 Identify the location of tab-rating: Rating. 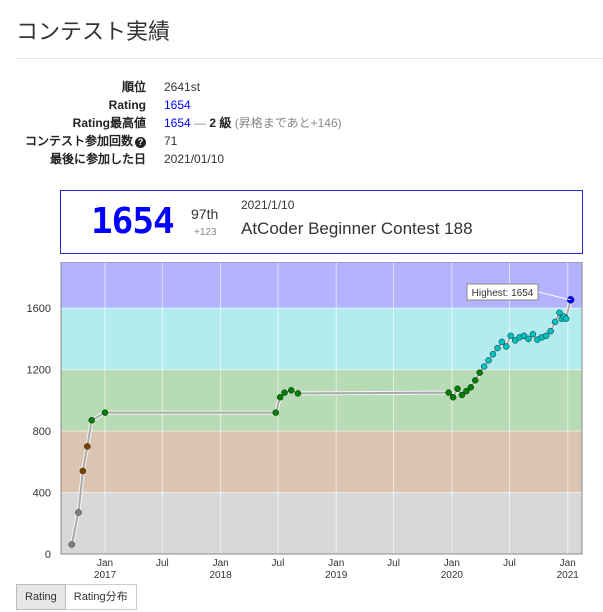
(41, 597).